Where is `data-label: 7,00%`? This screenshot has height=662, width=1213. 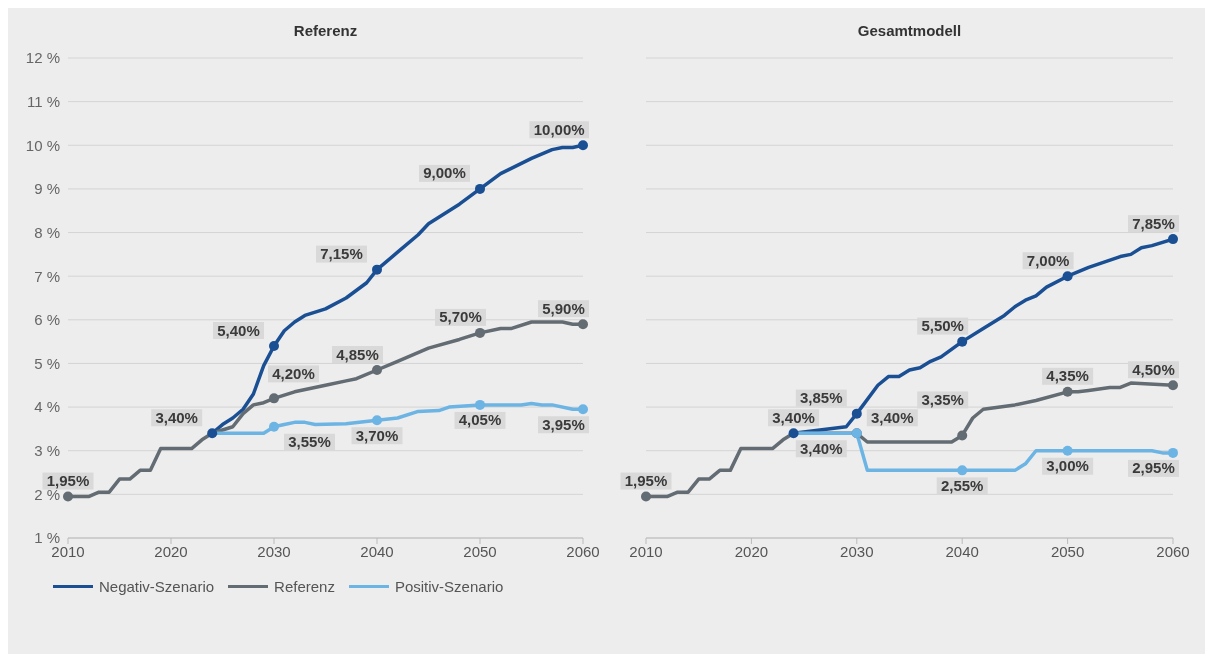 data-label: 7,00% is located at coordinates (1048, 260).